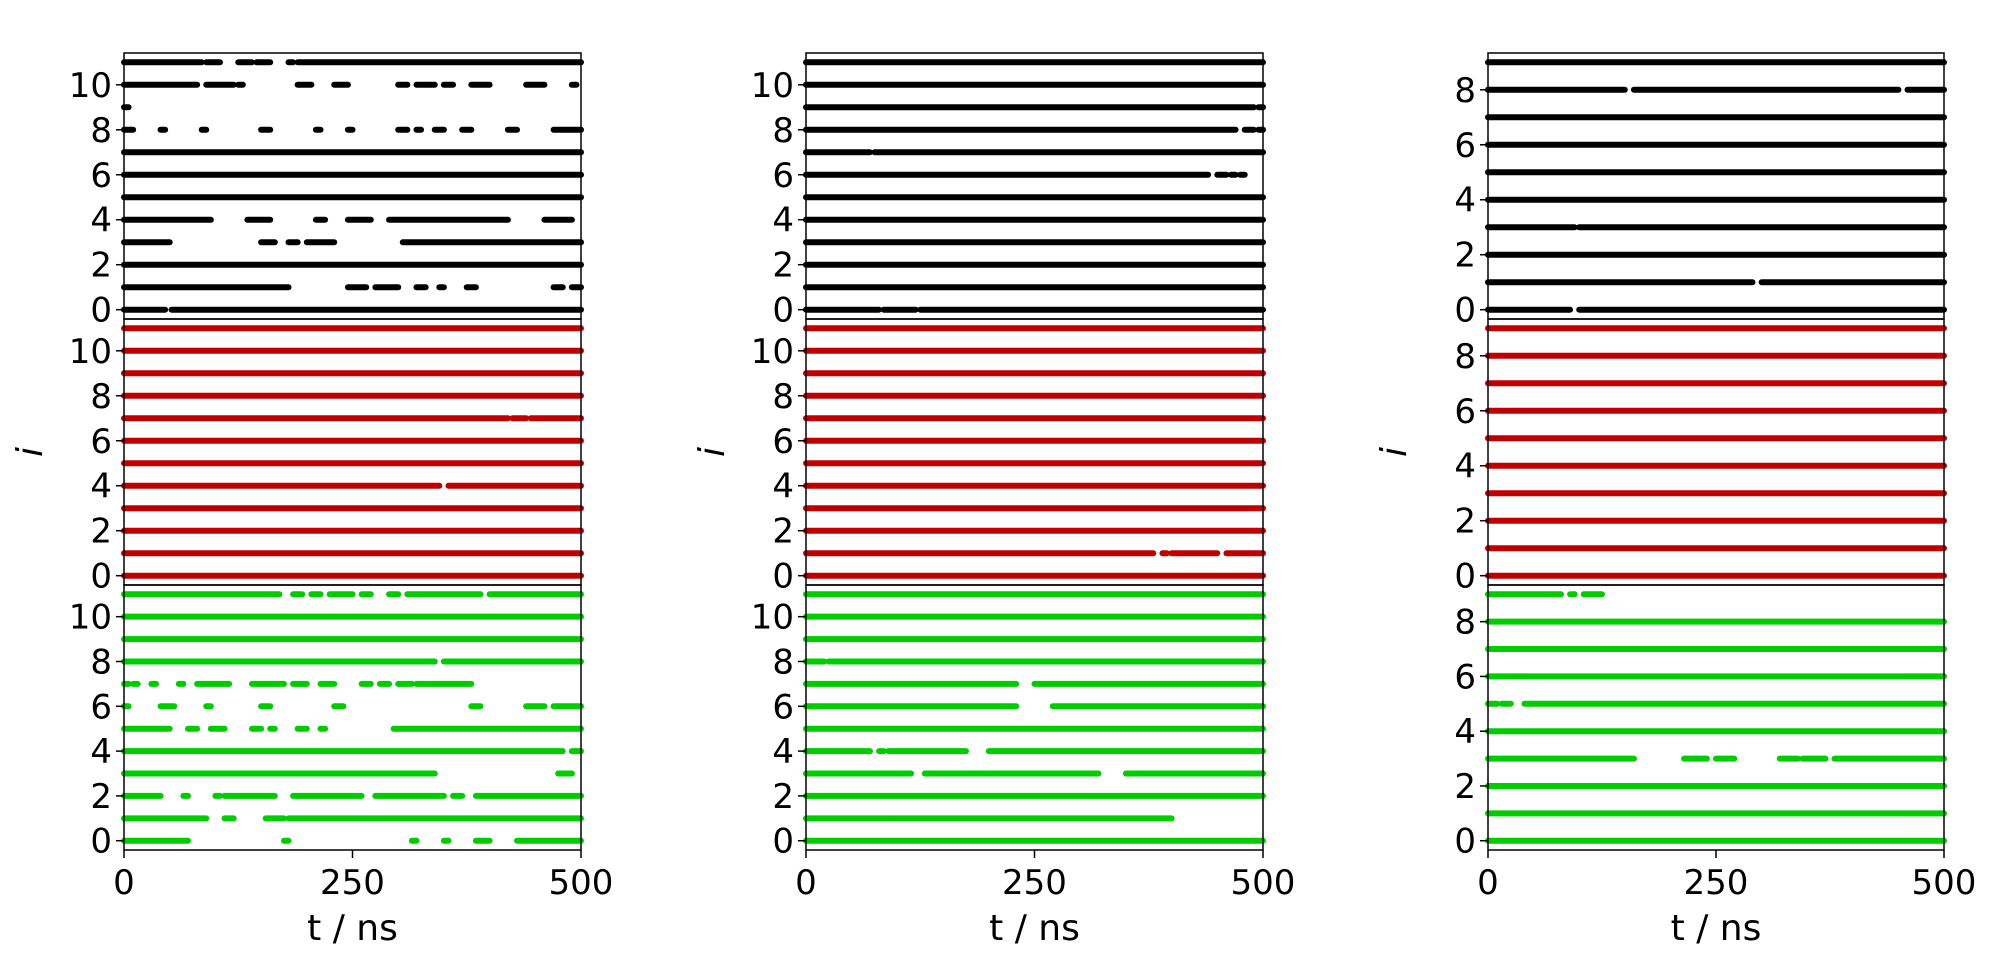 The height and width of the screenshot is (971, 2011). I want to click on panel-2: 0 2 4 6 8, so click(1700, 457).